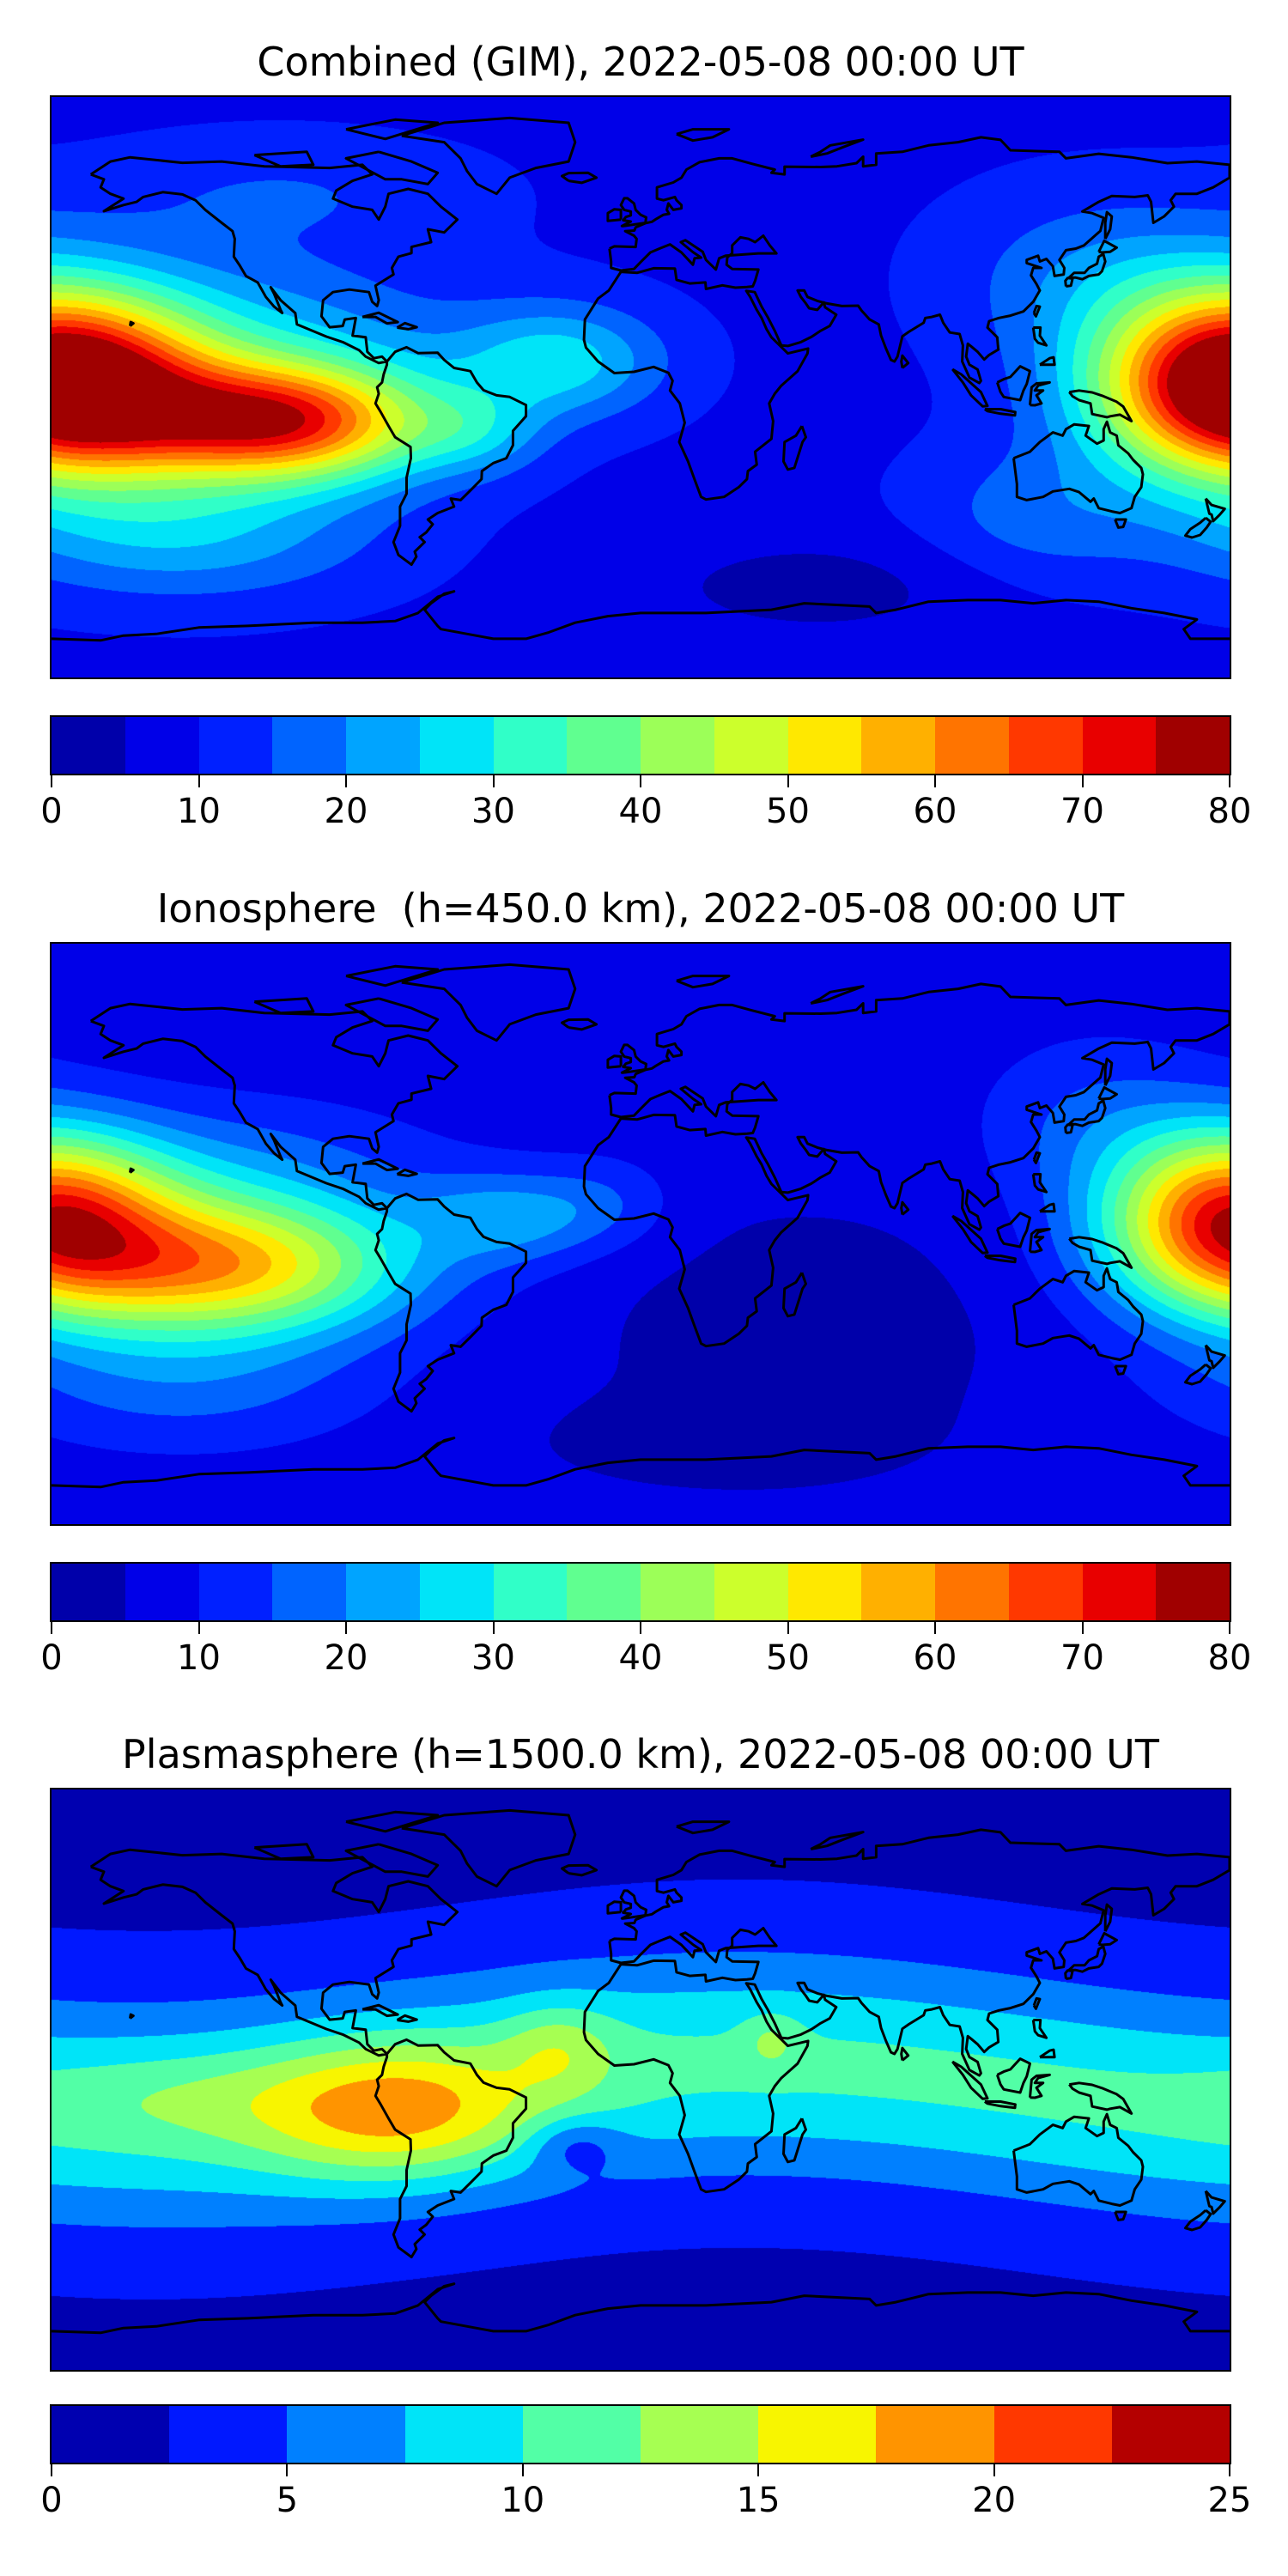  What do you see at coordinates (1082, 1658) in the screenshot?
I see `colorbar-tick-label: 70` at bounding box center [1082, 1658].